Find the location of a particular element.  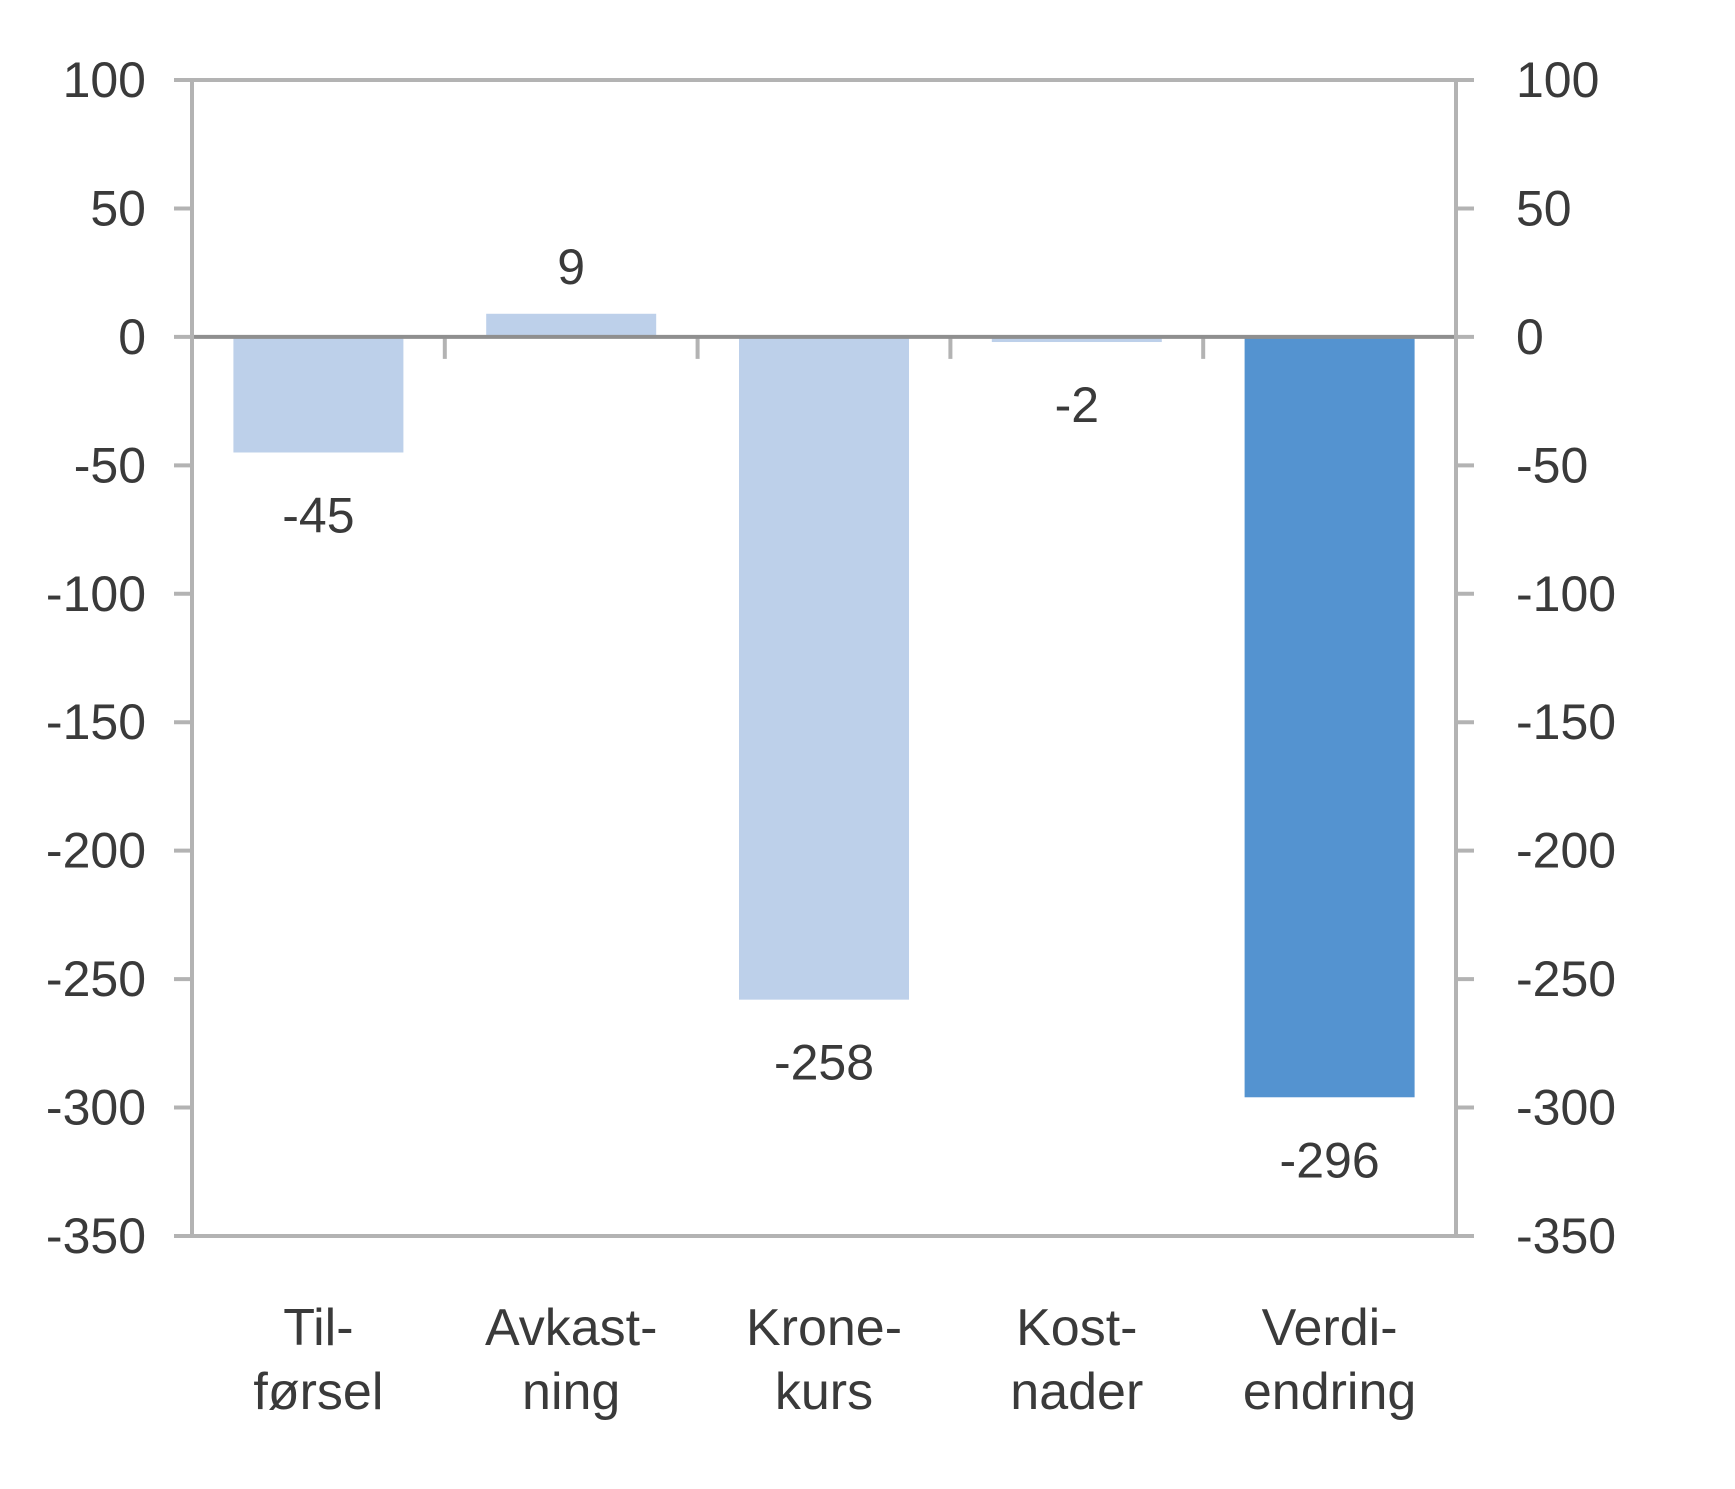

right-y-tick-label: -300 is located at coordinates (1566, 1108).